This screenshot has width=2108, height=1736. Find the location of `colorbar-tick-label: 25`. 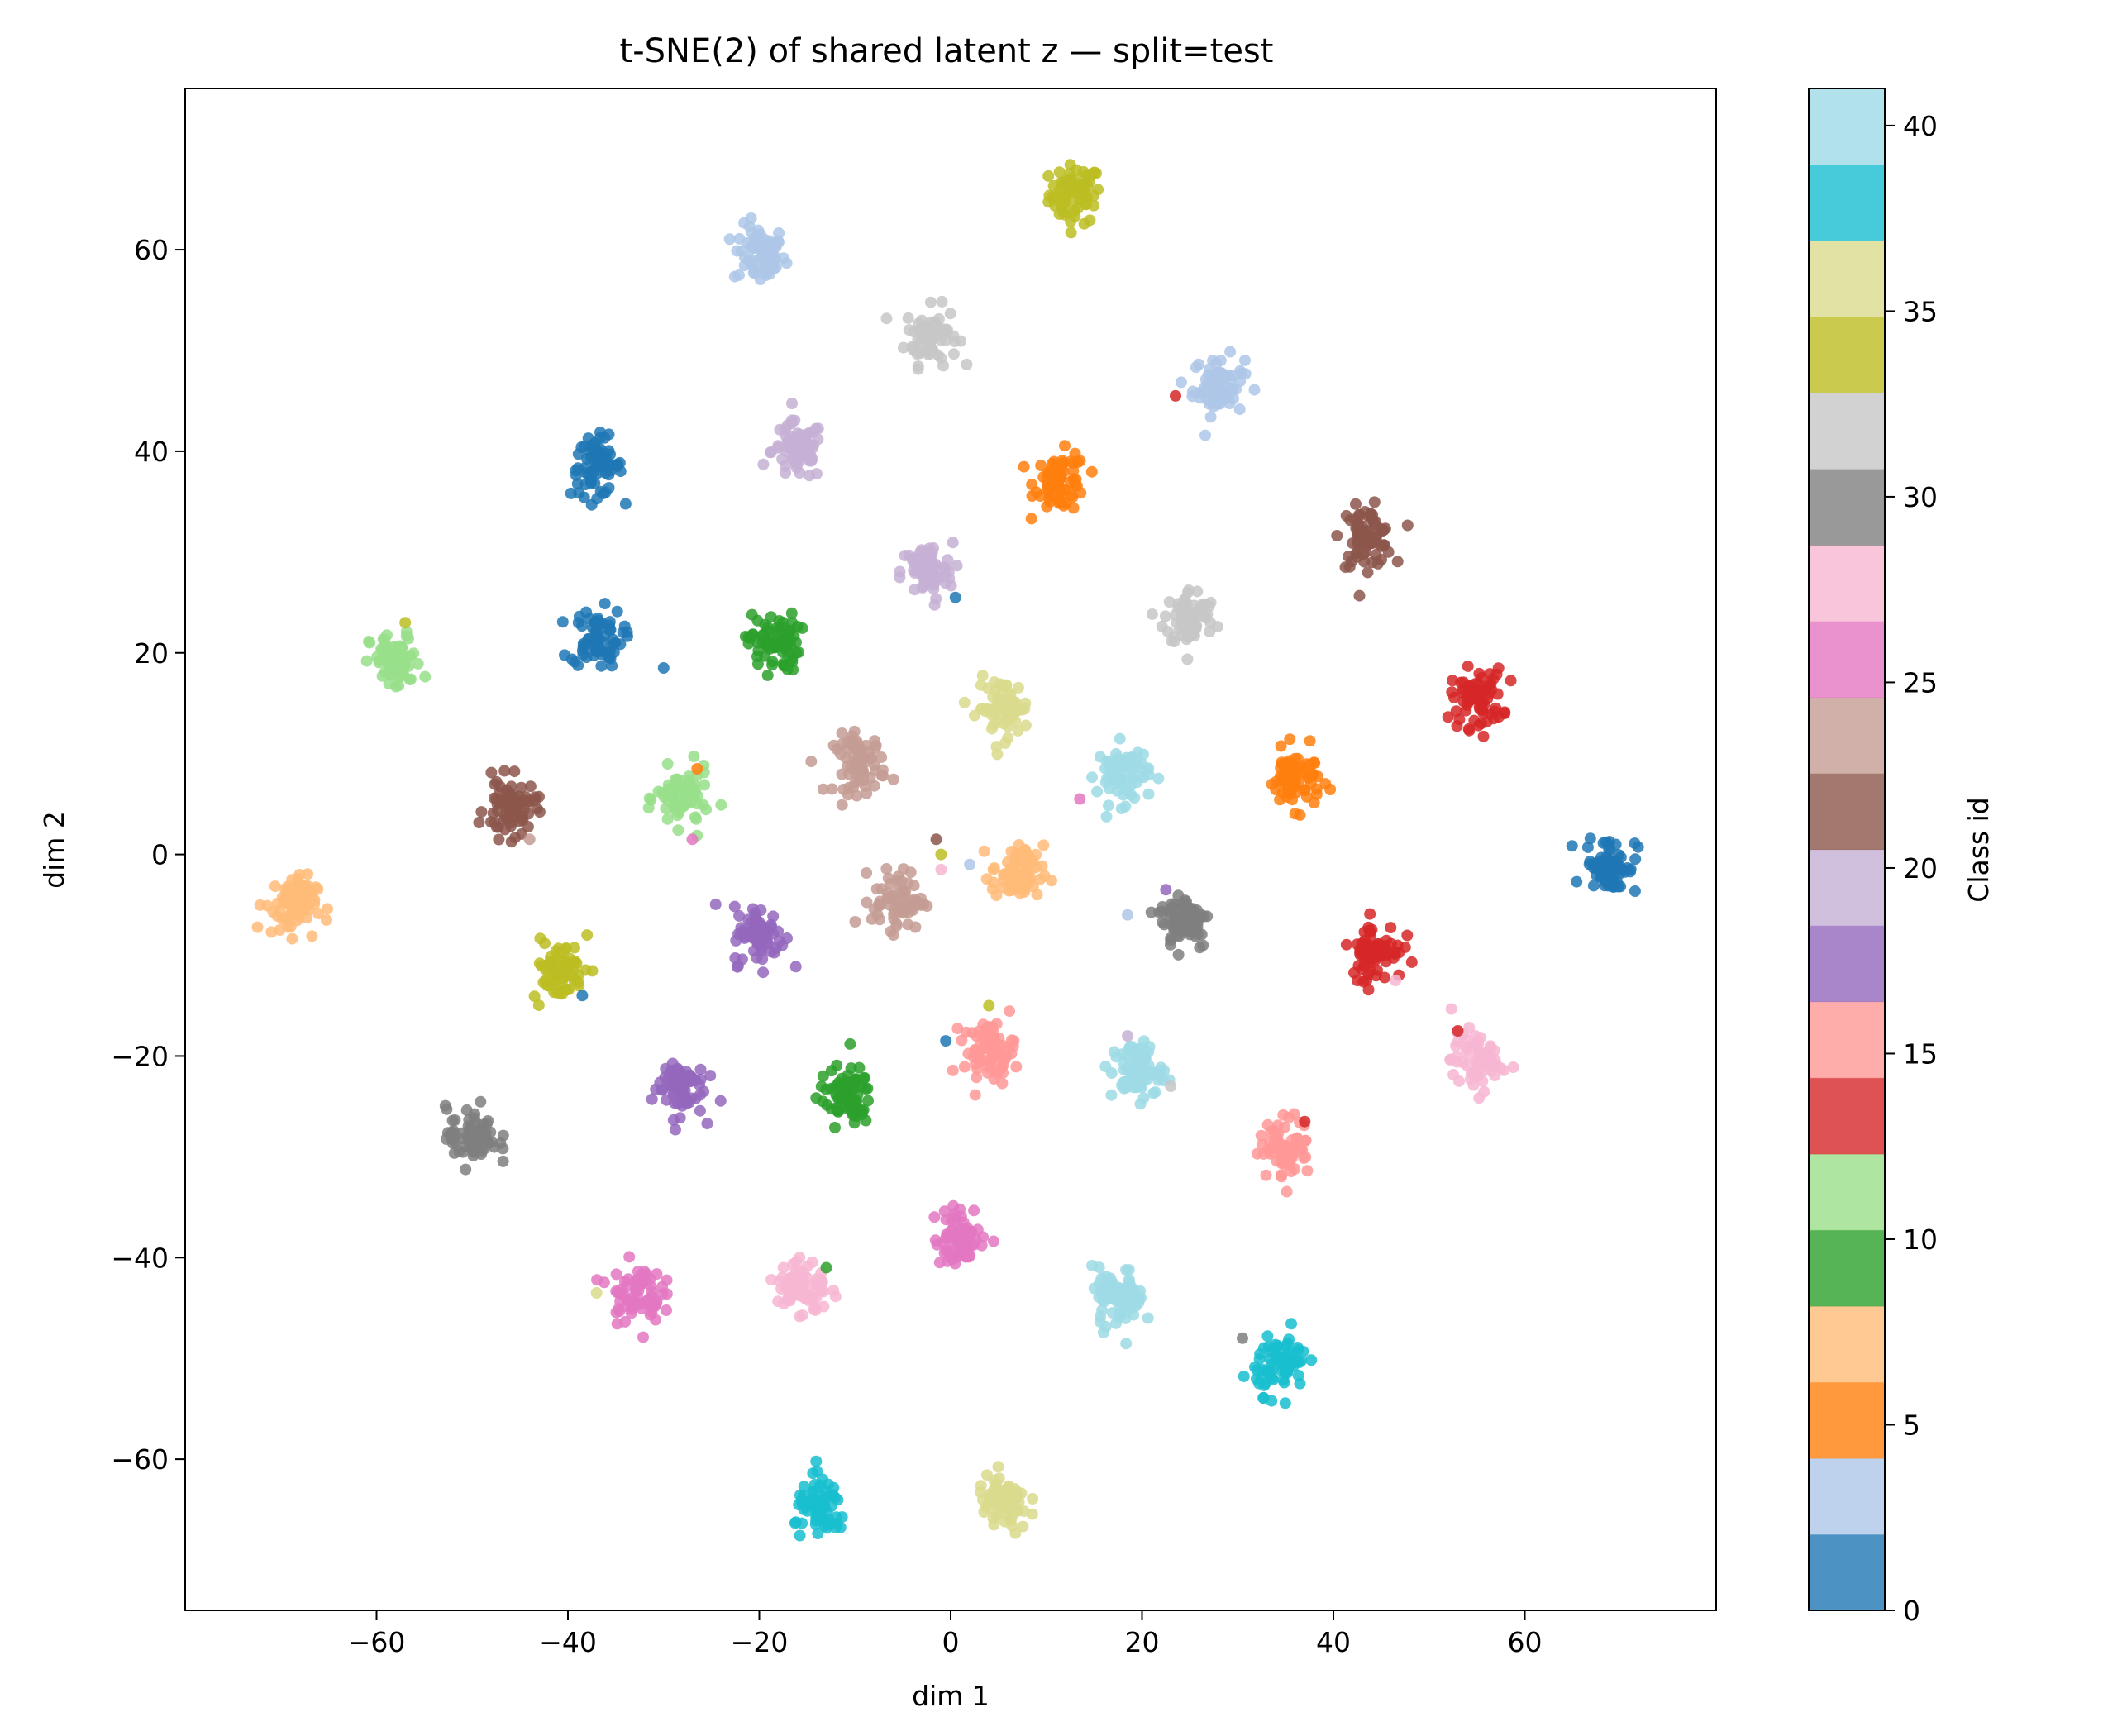

colorbar-tick-label: 25 is located at coordinates (1920, 682).